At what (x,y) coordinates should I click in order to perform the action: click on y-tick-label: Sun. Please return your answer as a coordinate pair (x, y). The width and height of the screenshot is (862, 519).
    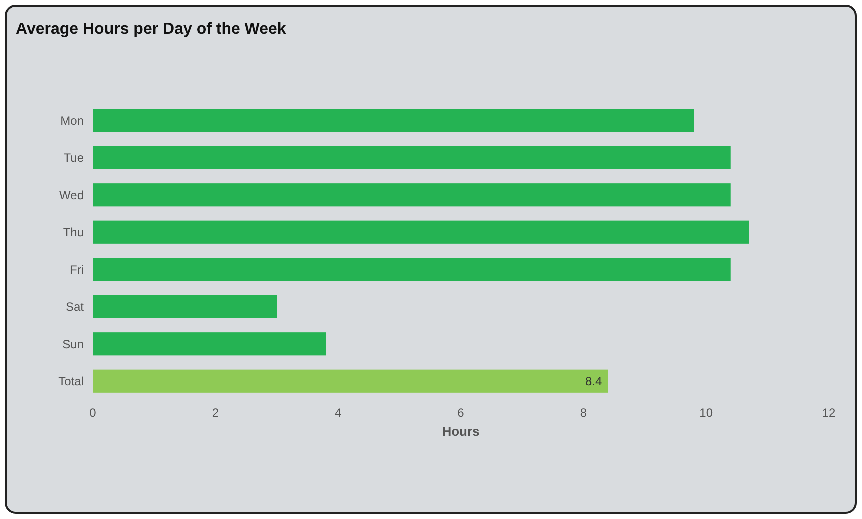
    Looking at the image, I should click on (73, 344).